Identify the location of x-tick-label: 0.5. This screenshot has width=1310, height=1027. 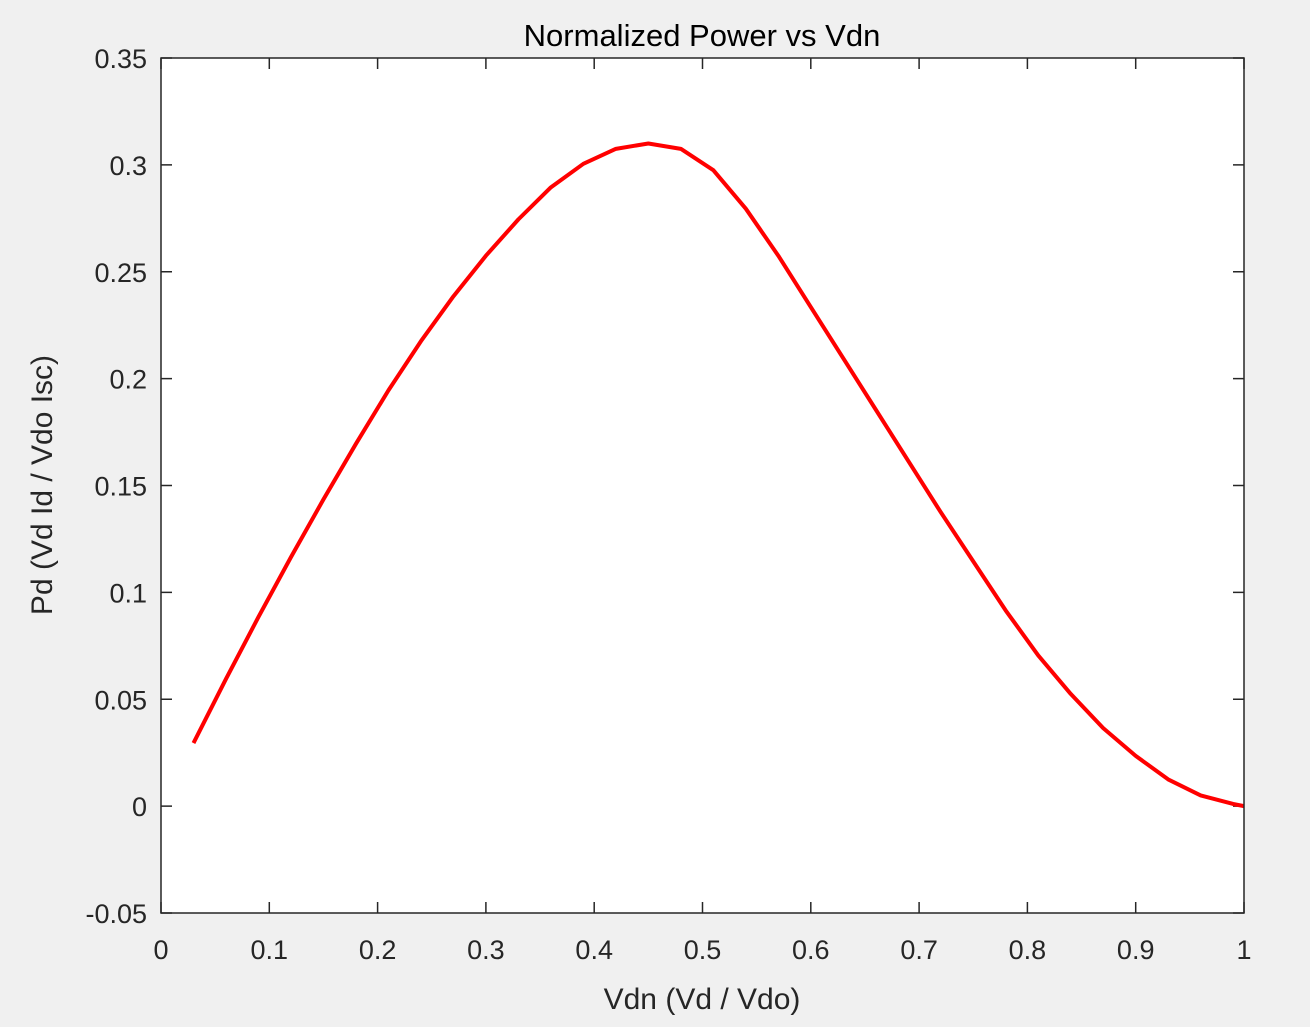
(703, 950).